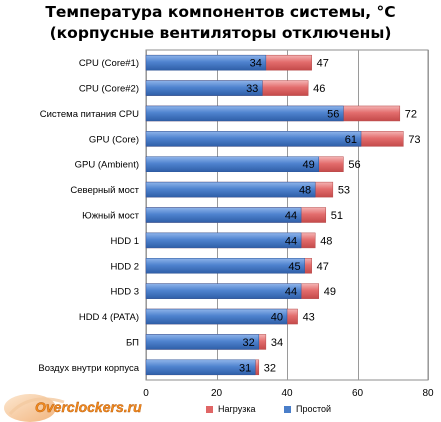 Image resolution: width=441 pixels, height=422 pixels. I want to click on value-label-idle-6: 44, so click(291, 216).